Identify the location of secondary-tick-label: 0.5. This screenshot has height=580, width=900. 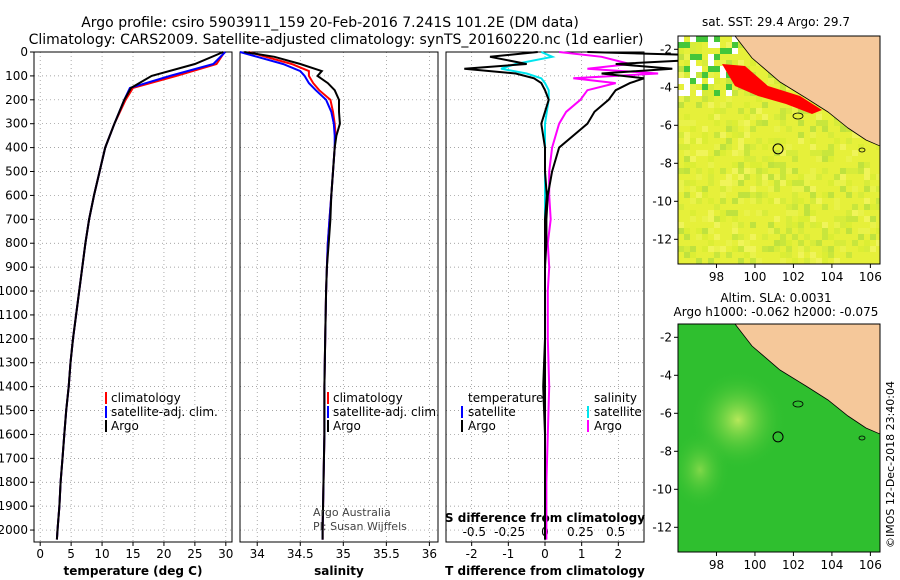
(615, 532).